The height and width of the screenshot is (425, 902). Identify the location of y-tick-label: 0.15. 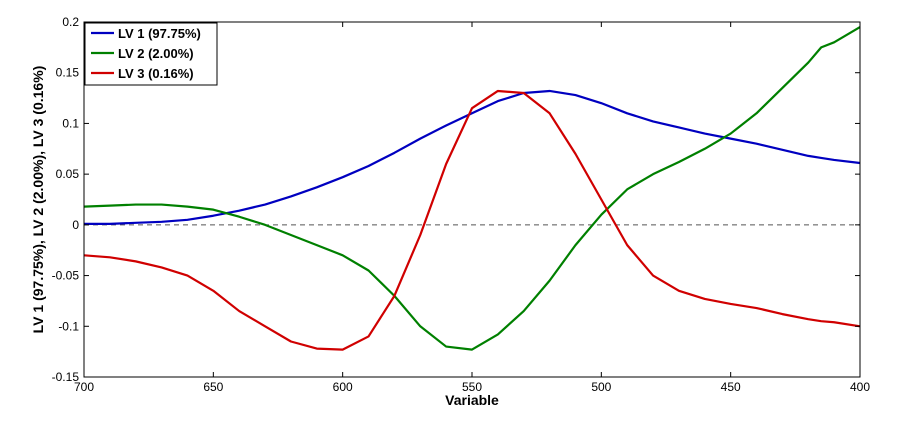
(68, 73).